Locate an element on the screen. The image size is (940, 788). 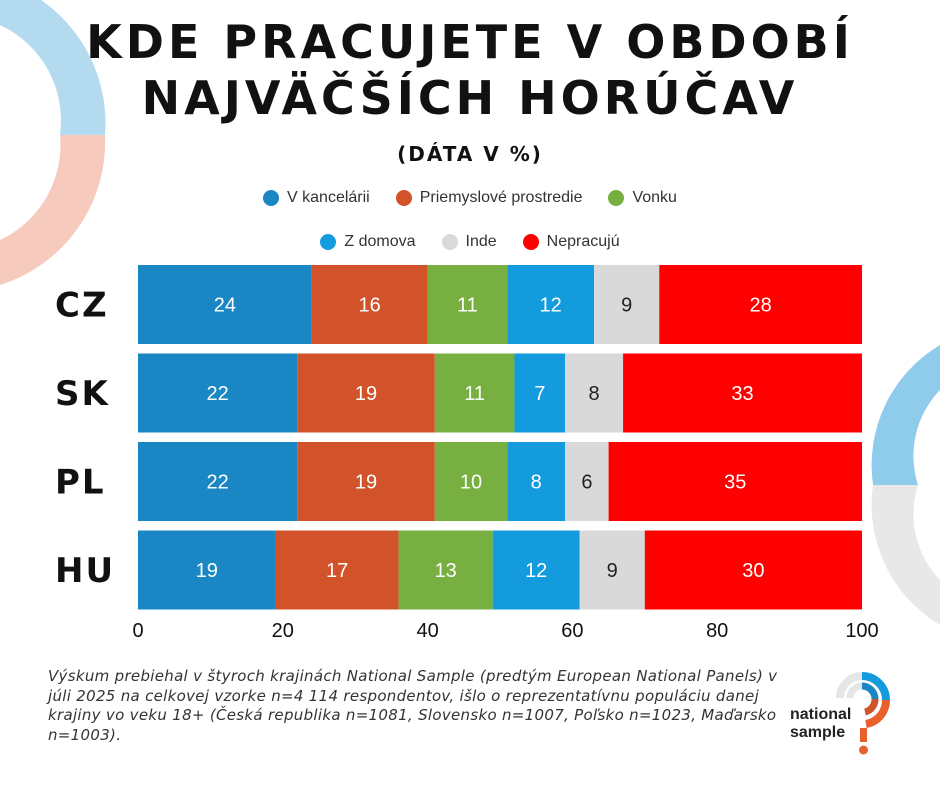
logo-line-2: sample is located at coordinates (818, 732).